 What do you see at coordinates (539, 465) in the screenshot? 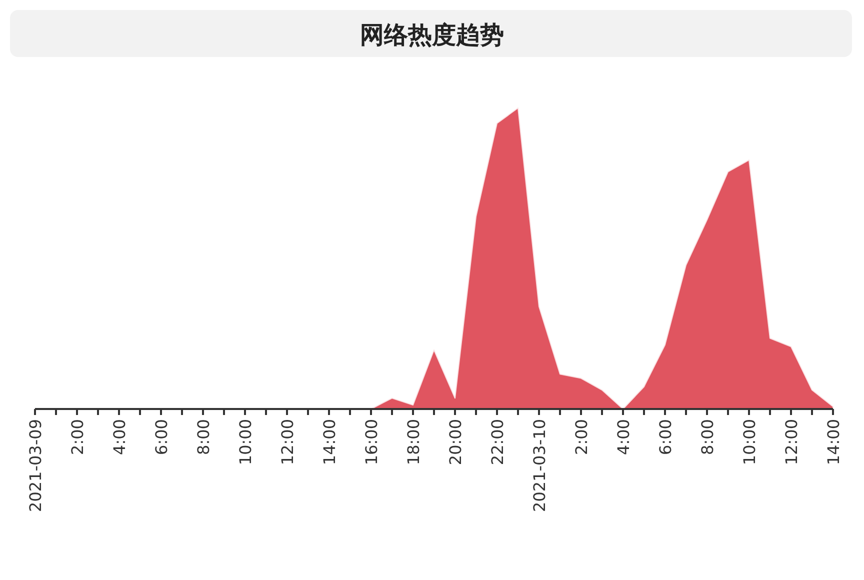
I see `x-tick-label: 2021-03-10` at bounding box center [539, 465].